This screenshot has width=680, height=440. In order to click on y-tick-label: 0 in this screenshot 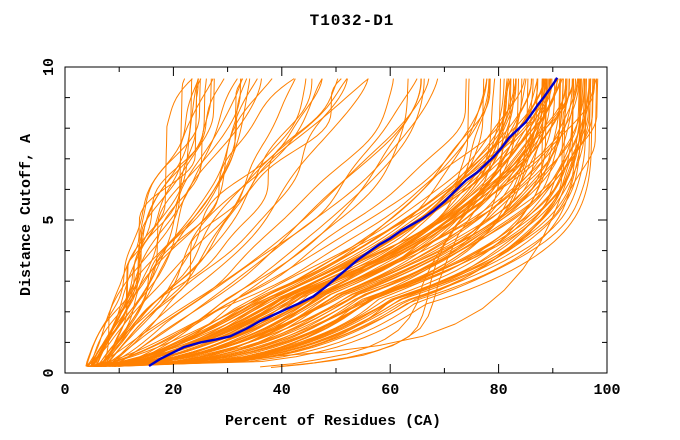, I will do `click(49, 372)`.